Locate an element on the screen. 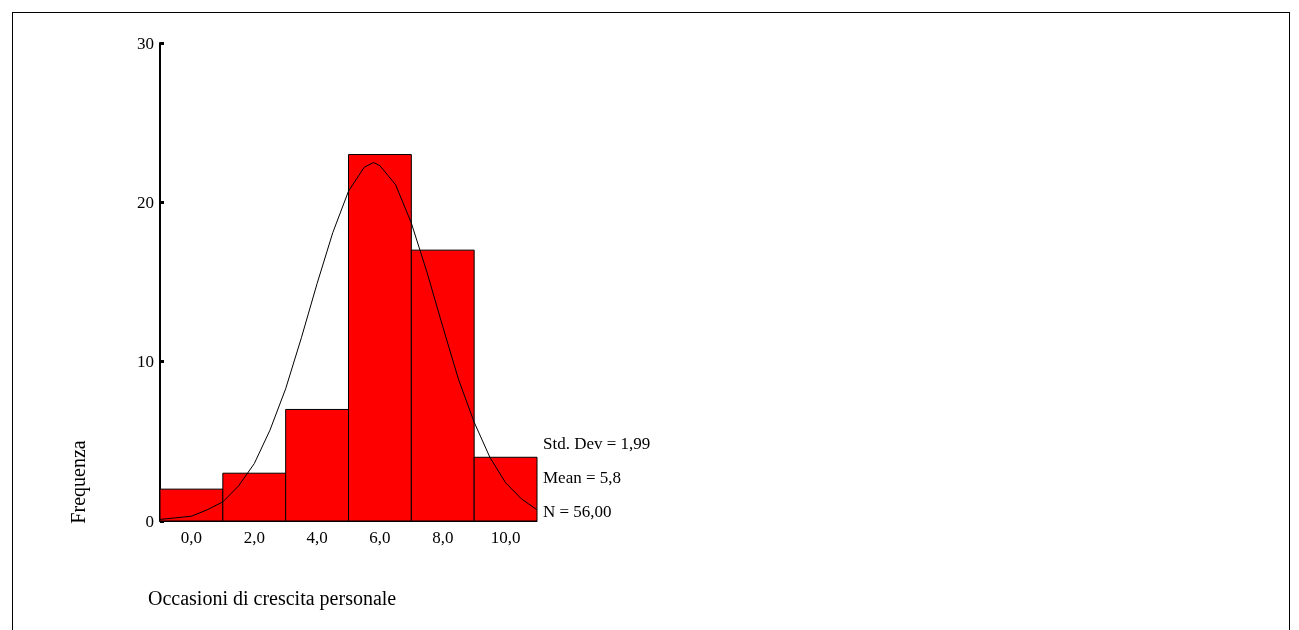  text: Std. Dev = 1,99 is located at coordinates (597, 443).